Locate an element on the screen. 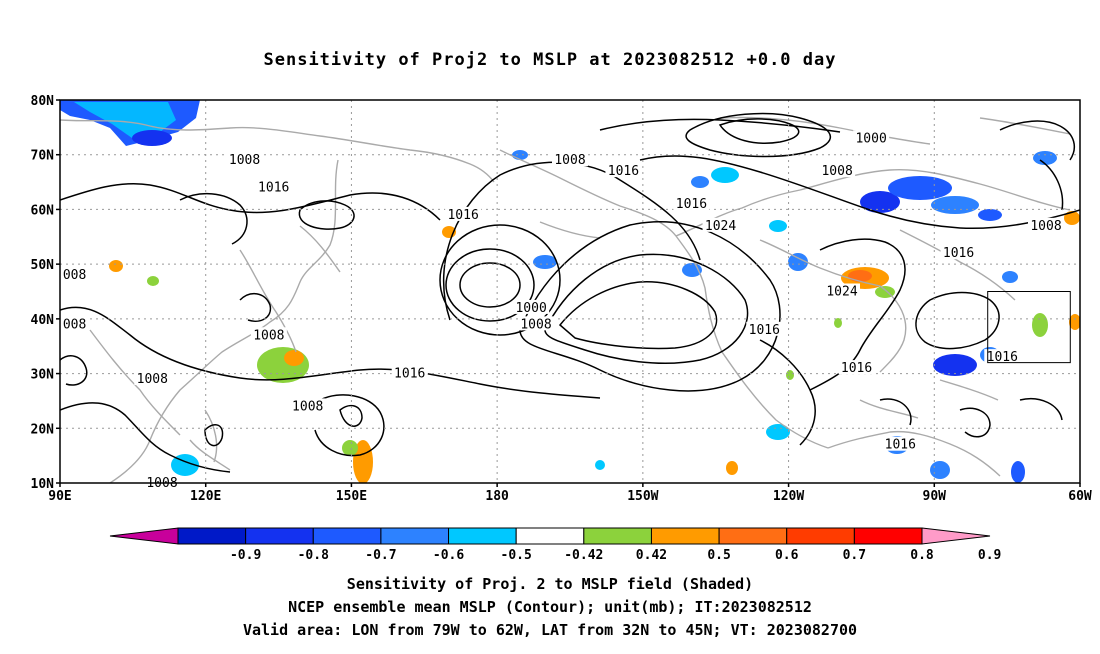 The height and width of the screenshot is (654, 1100). lon-label: 150W is located at coordinates (642, 496).